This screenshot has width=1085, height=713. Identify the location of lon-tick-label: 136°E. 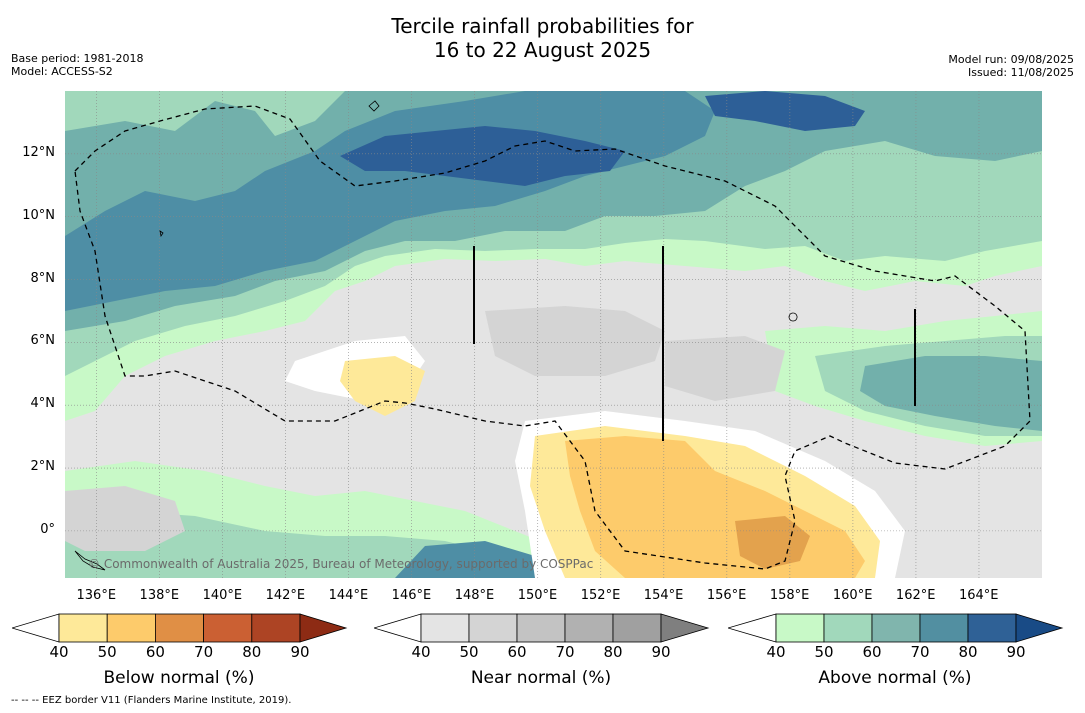
(96, 595).